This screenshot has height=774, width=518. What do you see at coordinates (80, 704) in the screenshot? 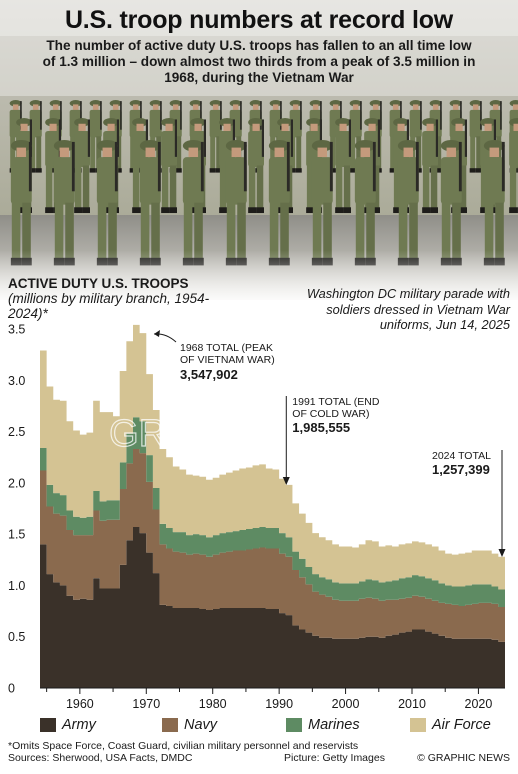
I see `x-tick-label: 1960` at bounding box center [80, 704].